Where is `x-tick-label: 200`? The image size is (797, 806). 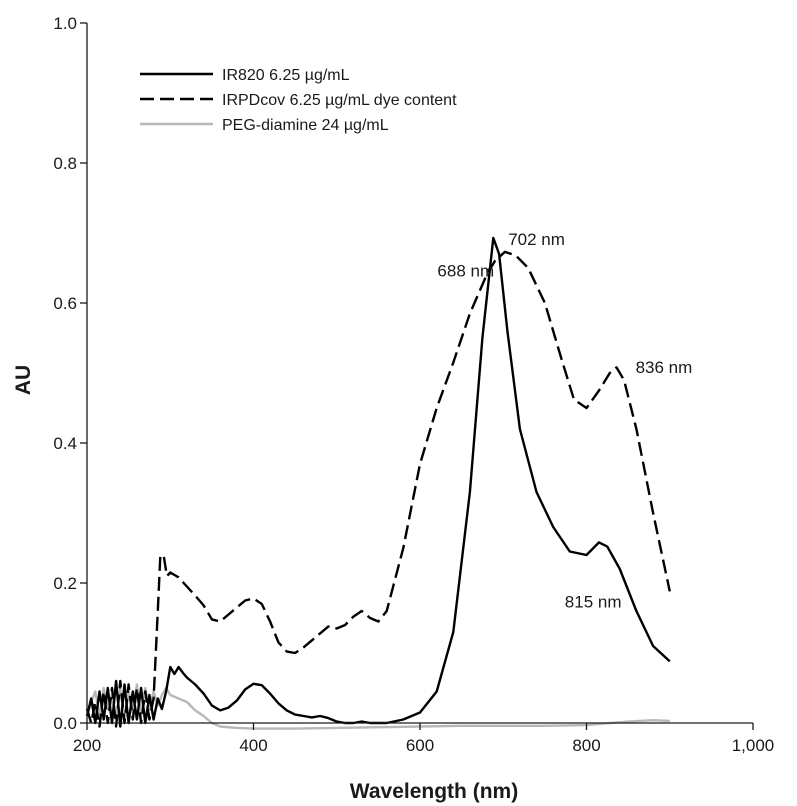 x-tick-label: 200 is located at coordinates (87, 745).